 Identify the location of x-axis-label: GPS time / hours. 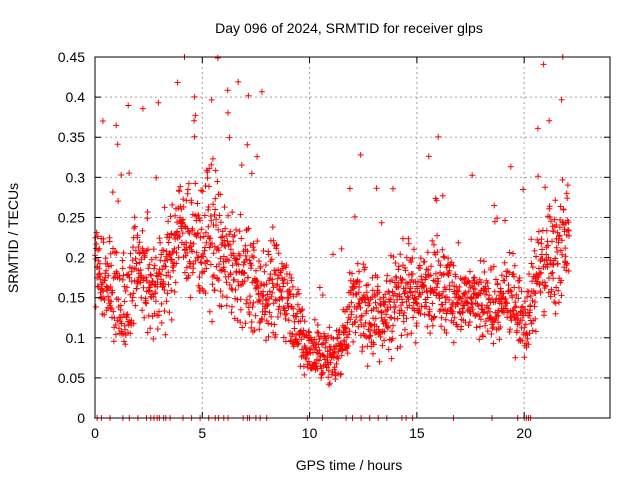
(349, 465).